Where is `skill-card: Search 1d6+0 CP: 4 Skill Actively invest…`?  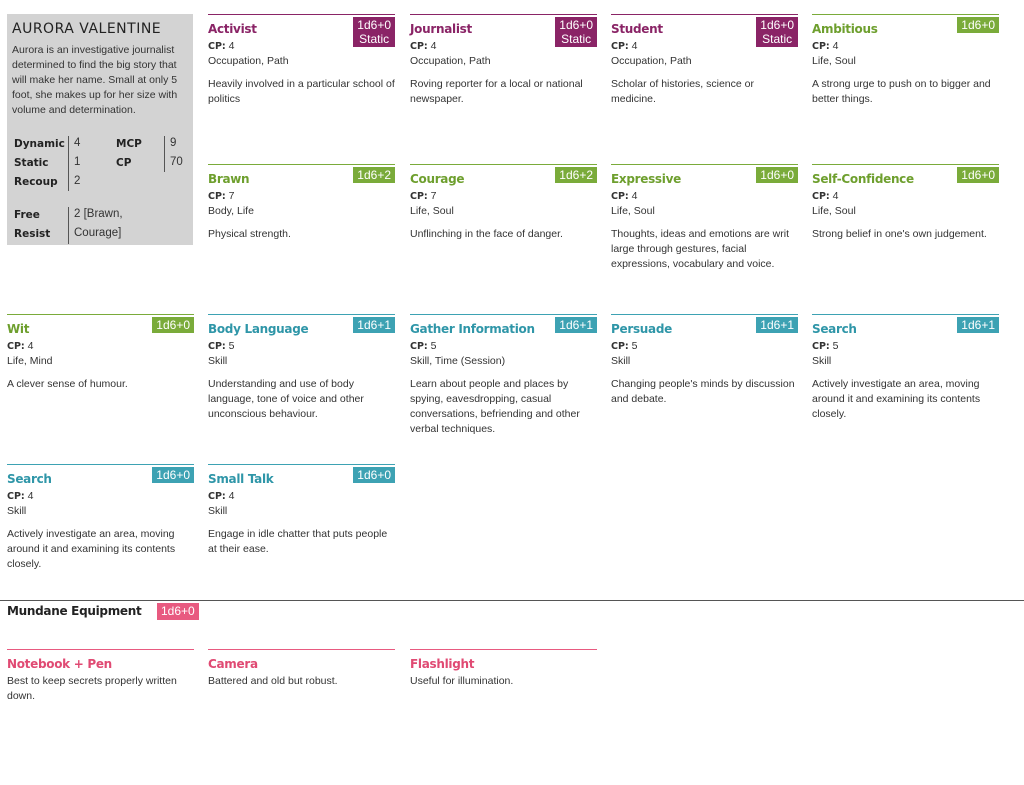 skill-card: Search 1d6+0 CP: 4 Skill Actively invest… is located at coordinates (100, 524).